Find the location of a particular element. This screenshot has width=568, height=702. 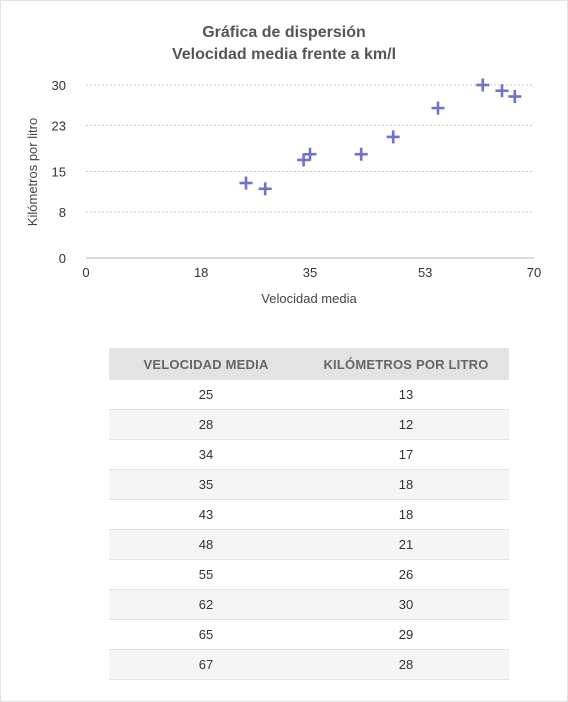

y-tick-label: 15 is located at coordinates (59, 172).